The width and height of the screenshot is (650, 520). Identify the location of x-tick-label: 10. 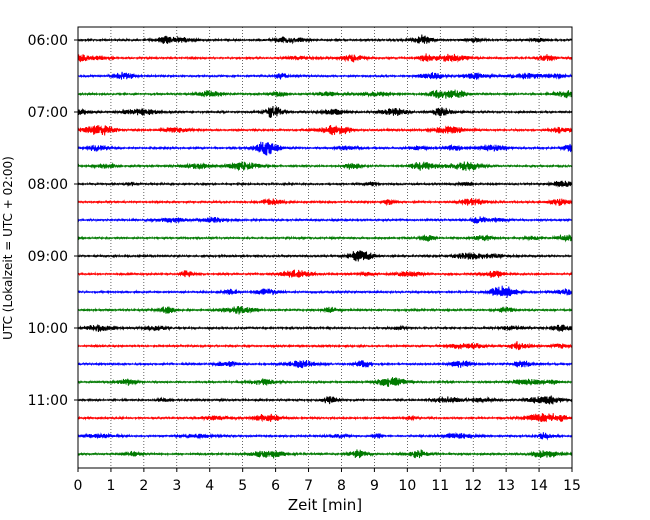
(407, 486).